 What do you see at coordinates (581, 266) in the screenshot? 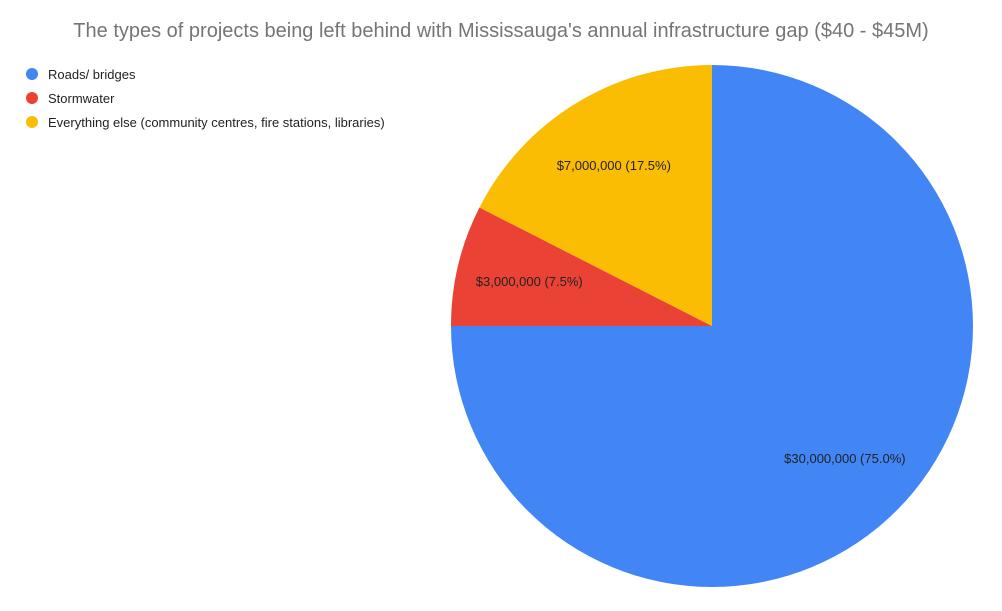
I see `pie-slice-stormwater` at bounding box center [581, 266].